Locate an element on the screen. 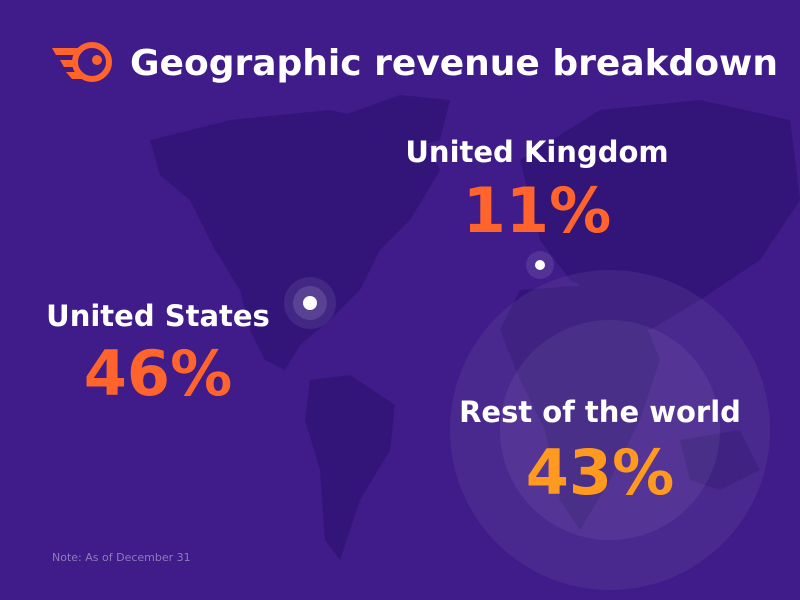 The height and width of the screenshot is (600, 800). region-share: 11% is located at coordinates (537, 210).